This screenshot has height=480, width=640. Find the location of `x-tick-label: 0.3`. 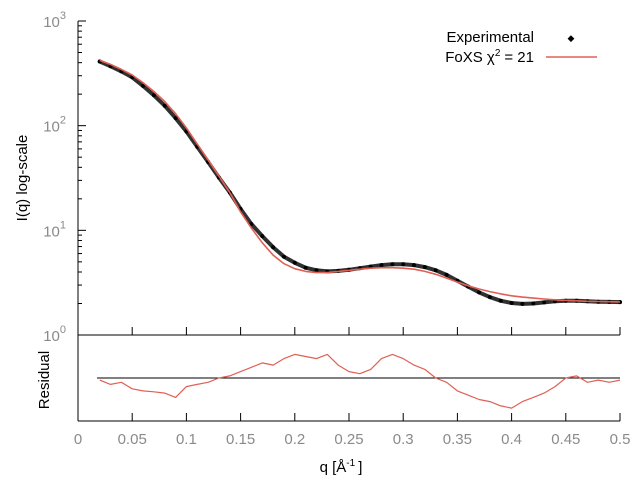

x-tick-label: 0.3 is located at coordinates (403, 439).